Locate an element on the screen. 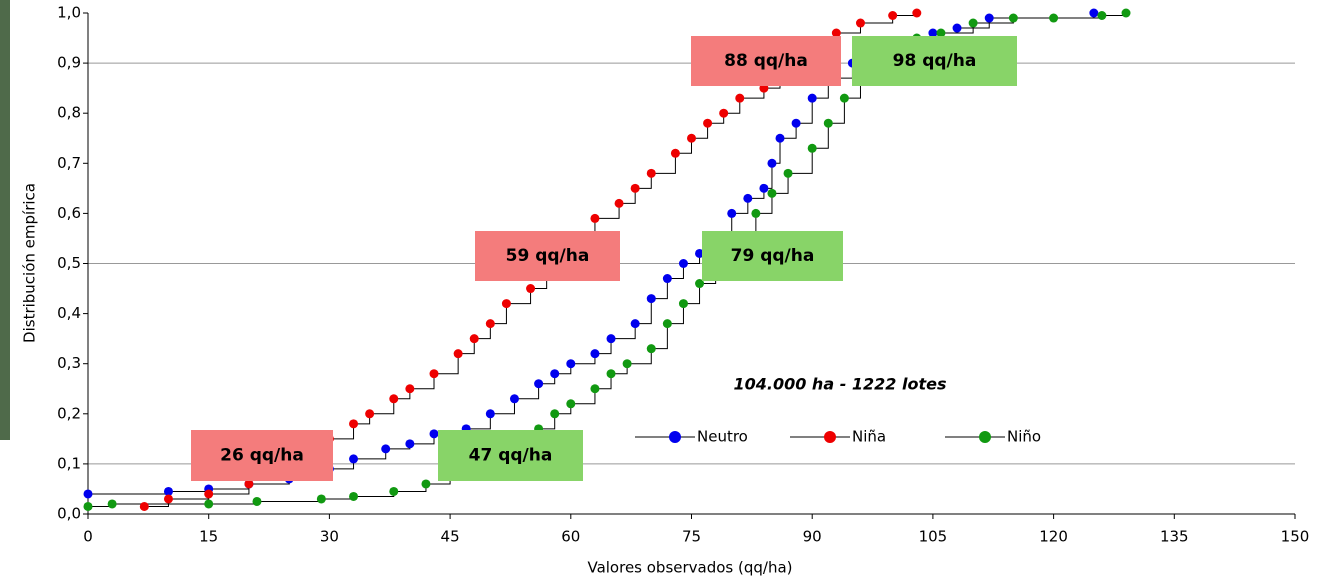 This screenshot has height=583, width=1317. x-tick-label: 60 is located at coordinates (570, 537).